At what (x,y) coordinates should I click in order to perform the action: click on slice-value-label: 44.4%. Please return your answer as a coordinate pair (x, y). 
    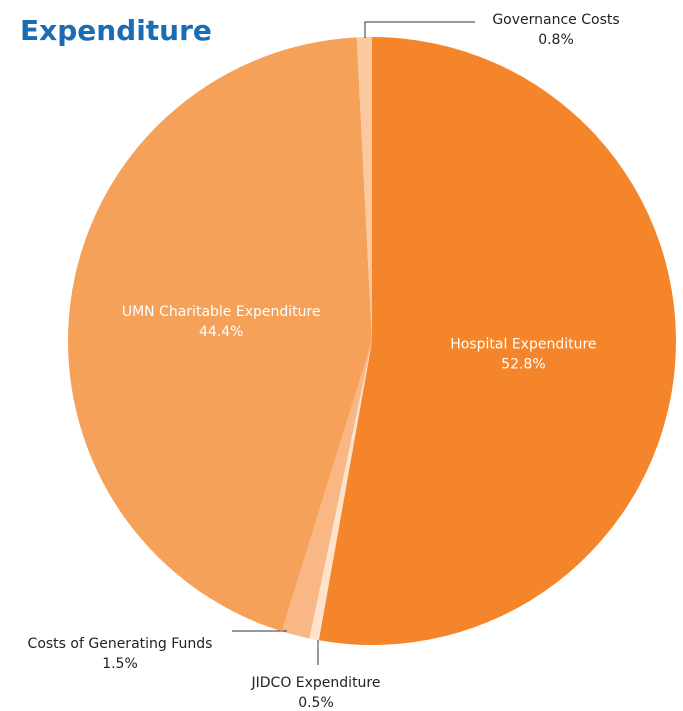
    Looking at the image, I should click on (221, 332).